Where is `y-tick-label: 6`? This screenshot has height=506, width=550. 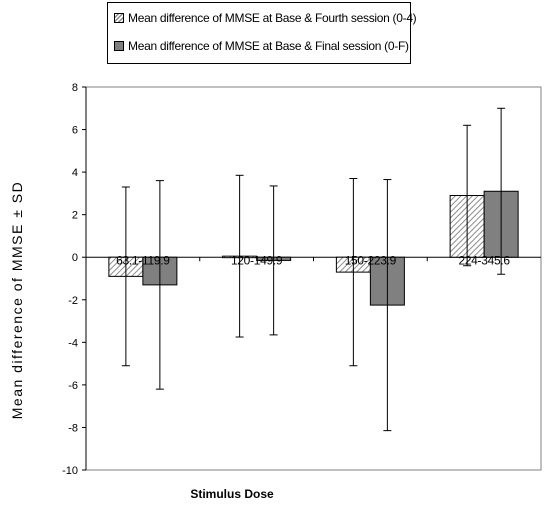 y-tick-label: 6 is located at coordinates (75, 131).